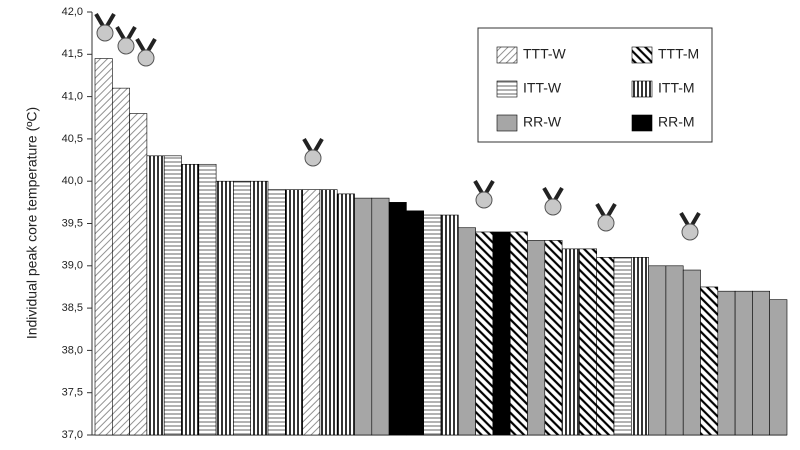 Image resolution: width=800 pixels, height=450 pixels. What do you see at coordinates (72, 223) in the screenshot?
I see `y-tick-label: 39,5` at bounding box center [72, 223].